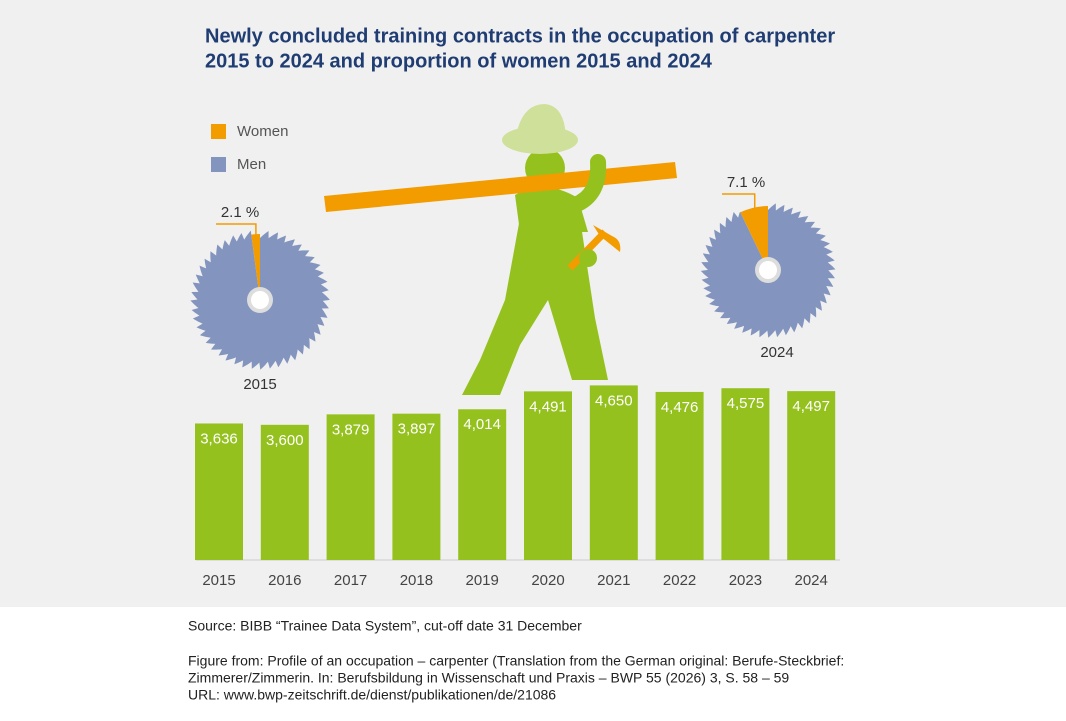 This screenshot has width=1066, height=721. What do you see at coordinates (548, 406) in the screenshot?
I see `bar-value-label: 4,491` at bounding box center [548, 406].